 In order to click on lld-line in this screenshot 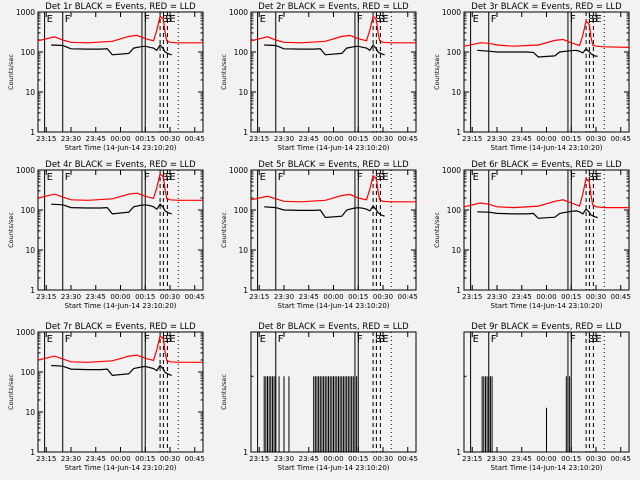, I will do `click(120, 186)`.